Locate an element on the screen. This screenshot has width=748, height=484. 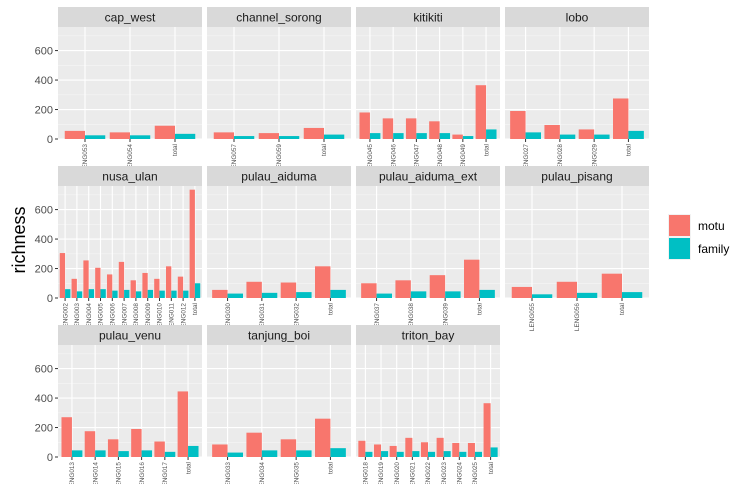
x-tick-label: LENG049 is located at coordinates (463, 158).